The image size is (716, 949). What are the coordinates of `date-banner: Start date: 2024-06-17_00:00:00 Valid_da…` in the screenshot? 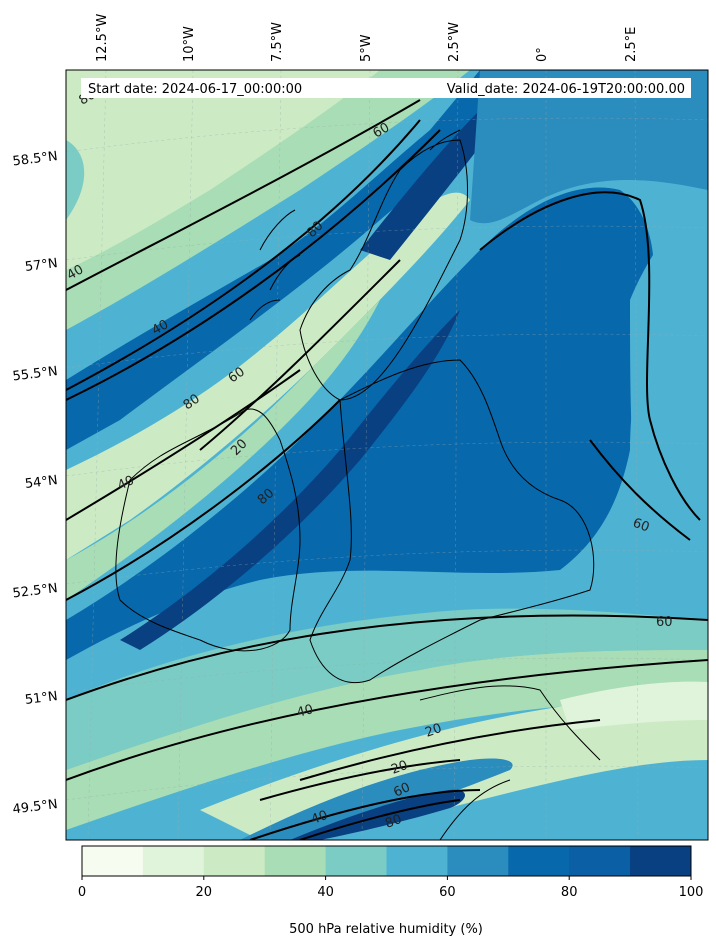 It's located at (386, 88).